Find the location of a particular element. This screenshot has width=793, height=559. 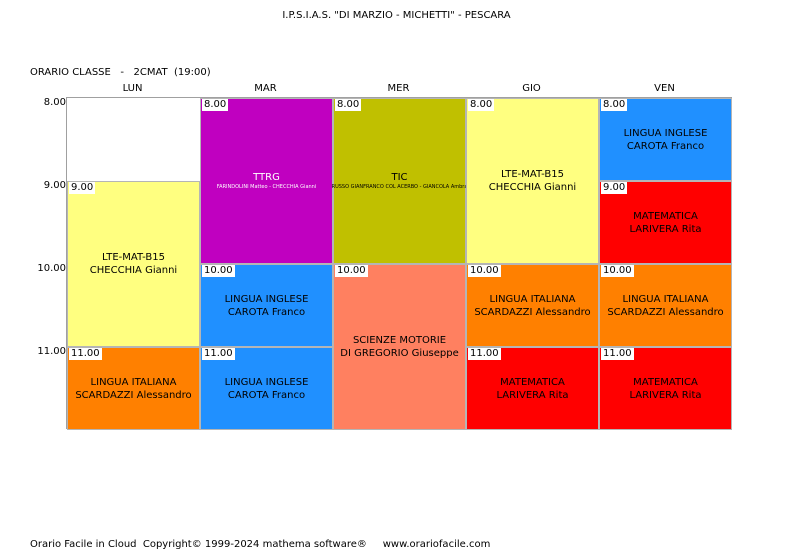

lesson-cell: LINGUA INGLESE CAROTA Franco 8.00 is located at coordinates (665, 139).